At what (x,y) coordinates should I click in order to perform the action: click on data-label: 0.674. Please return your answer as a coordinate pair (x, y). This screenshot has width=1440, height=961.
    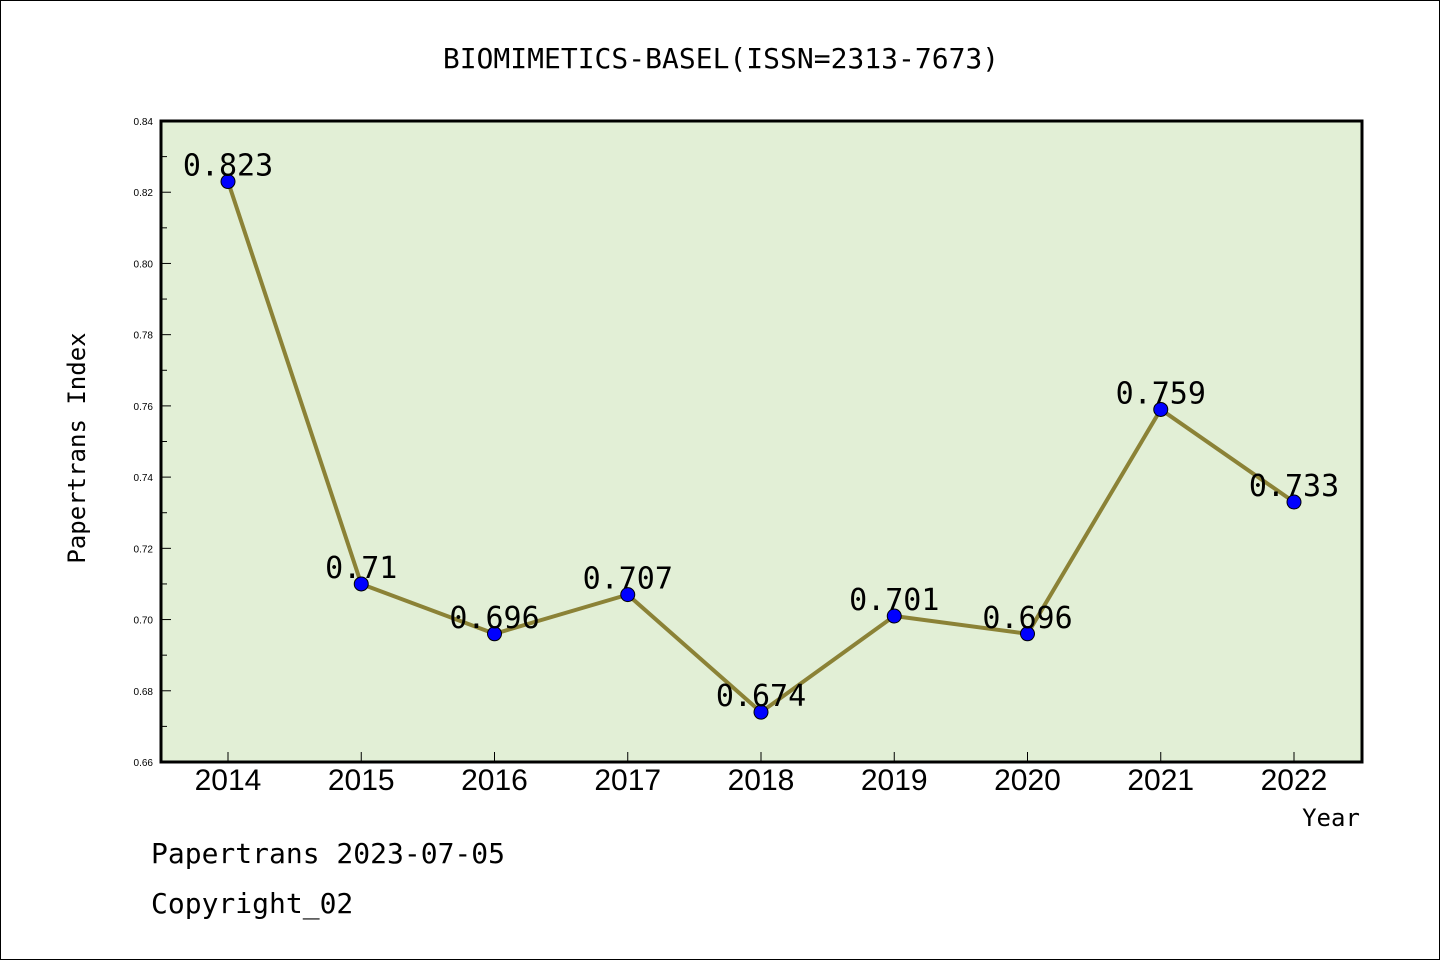
    Looking at the image, I should click on (761, 696).